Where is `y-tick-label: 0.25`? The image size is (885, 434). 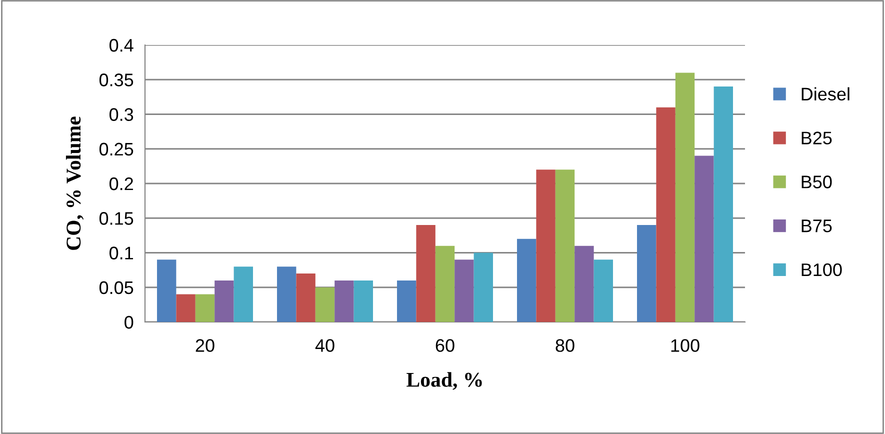
y-tick-label: 0.25 is located at coordinates (116, 149).